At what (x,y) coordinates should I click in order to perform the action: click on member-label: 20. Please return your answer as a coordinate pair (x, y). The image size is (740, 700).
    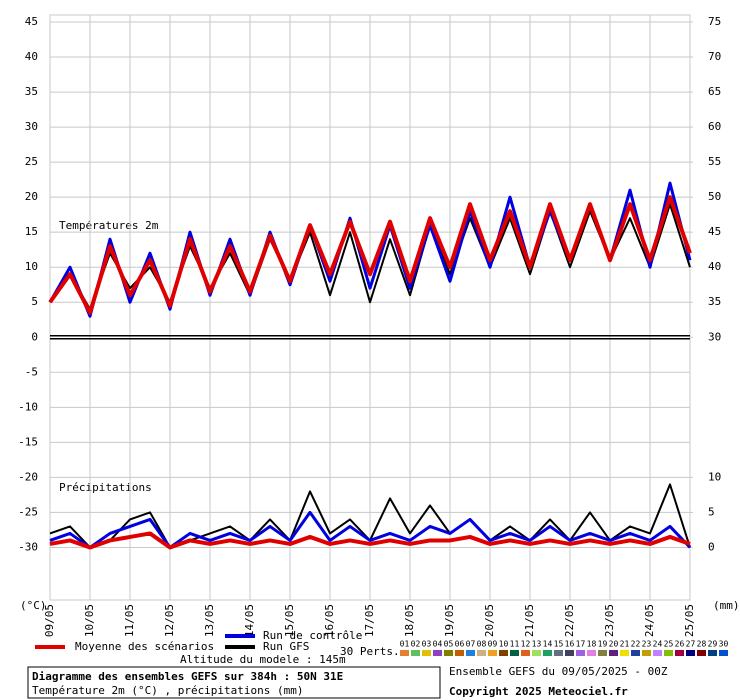
    Looking at the image, I should click on (614, 644).